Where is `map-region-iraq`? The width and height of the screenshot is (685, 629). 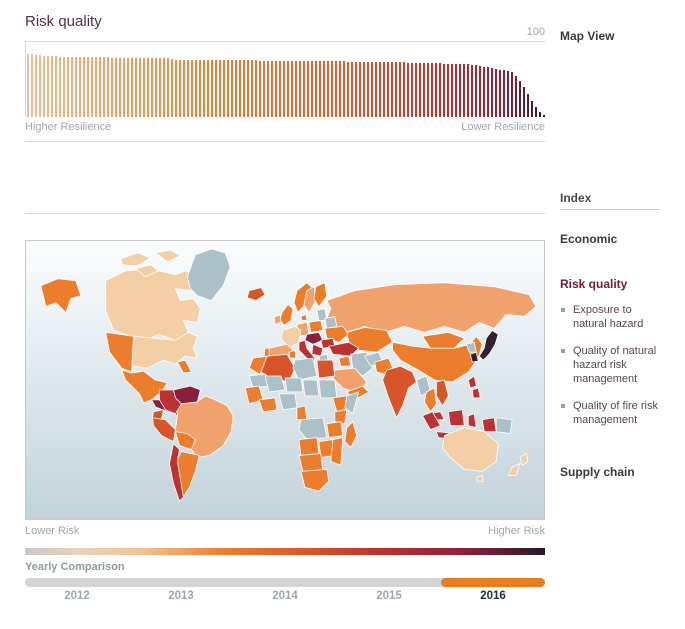 map-region-iraq is located at coordinates (345, 361).